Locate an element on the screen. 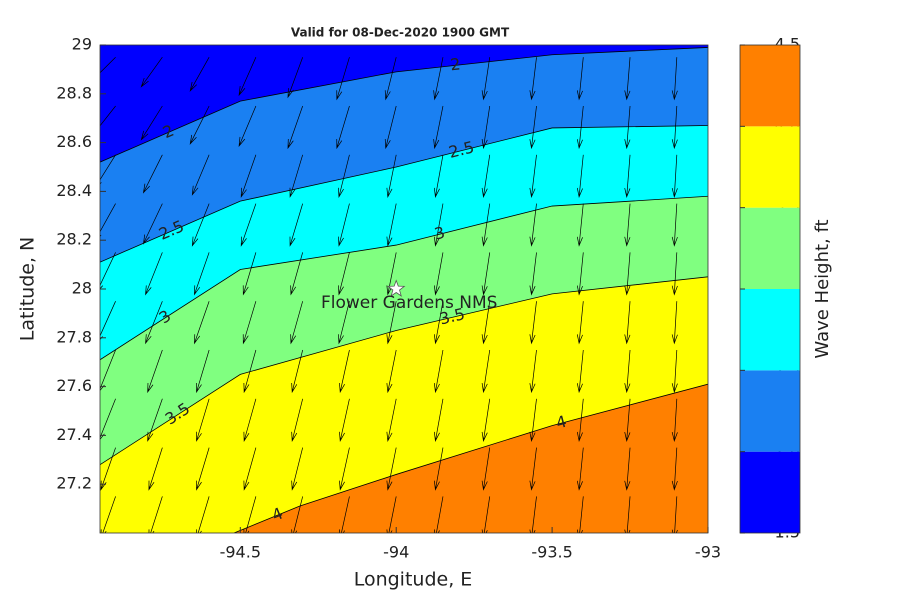 This screenshot has width=900, height=600. colorbar-frame is located at coordinates (770, 289).